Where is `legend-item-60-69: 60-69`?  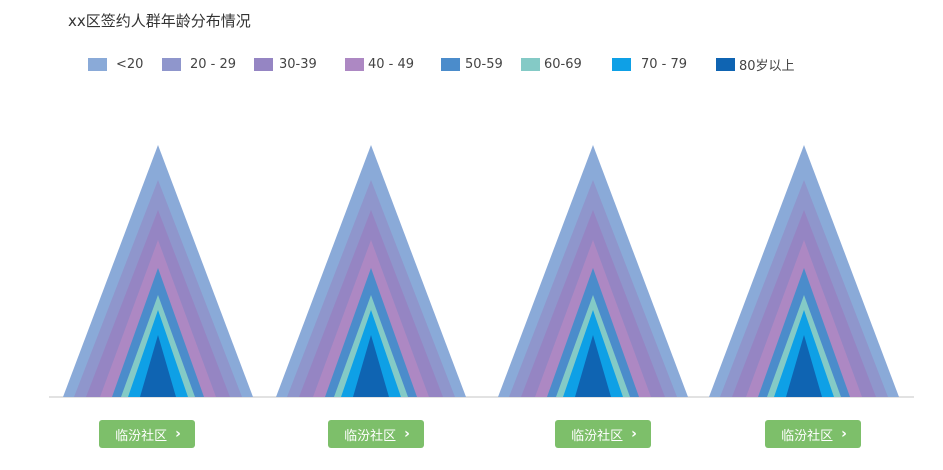 legend-item-60-69: 60-69 is located at coordinates (551, 64).